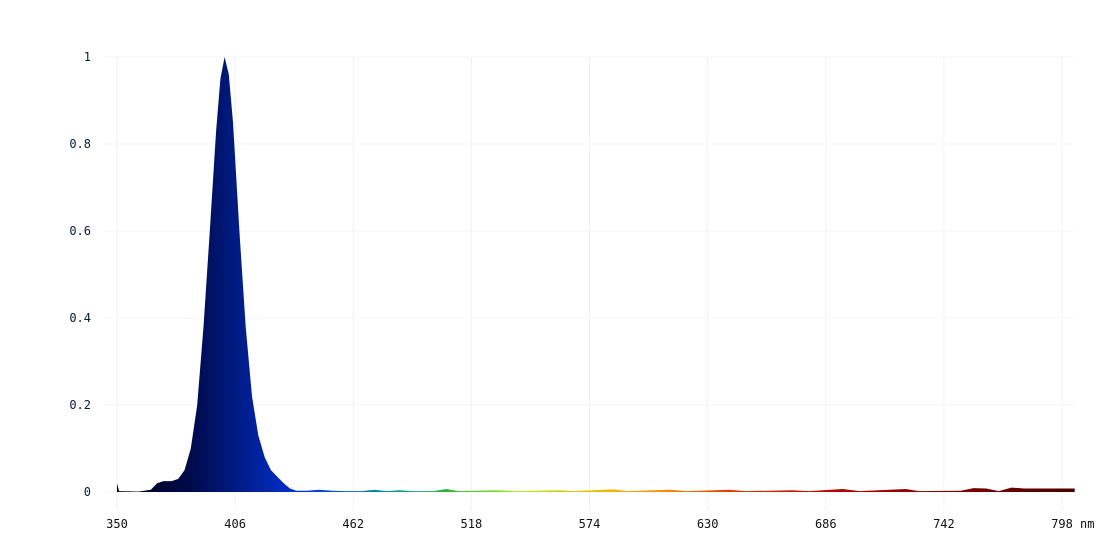  I want to click on y-tick-label: 1, so click(87, 57).